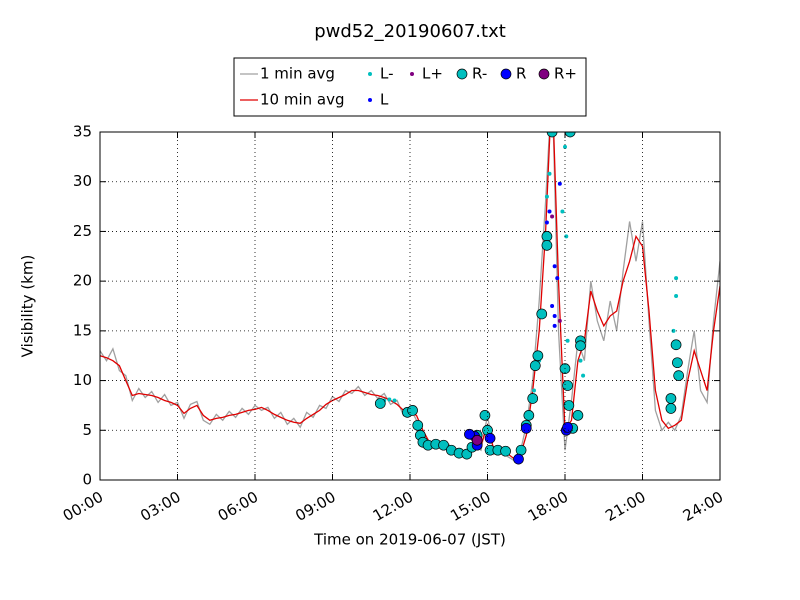 This screenshot has width=800, height=600. Describe the element at coordinates (297, 74) in the screenshot. I see `legend-label: 1 min avg` at that location.